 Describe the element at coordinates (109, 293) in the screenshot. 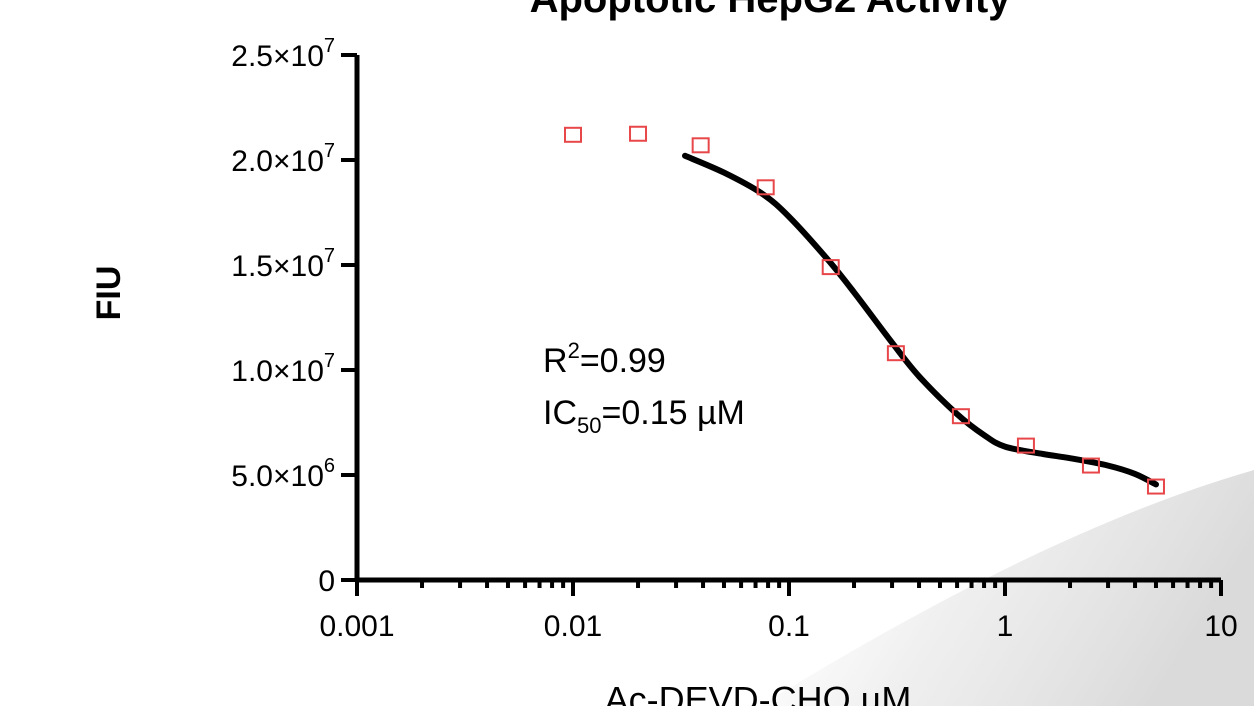

I see `y-axis-label: FIU` at that location.